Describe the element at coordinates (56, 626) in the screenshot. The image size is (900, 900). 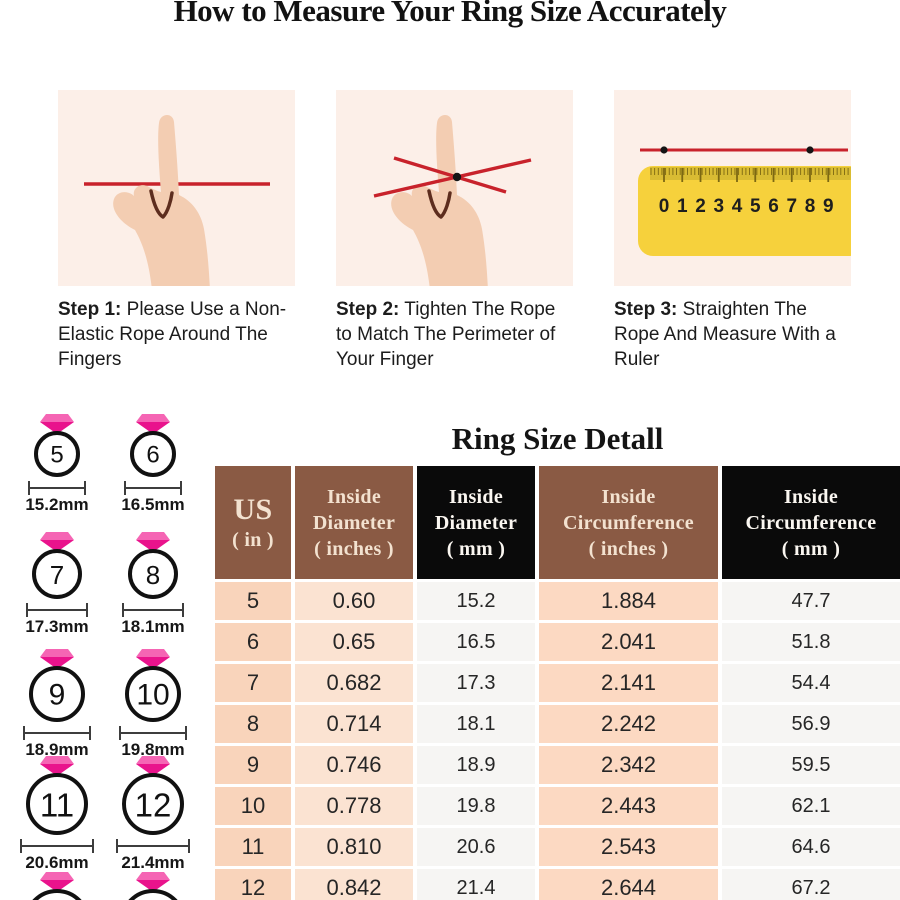
I see `ring-mm-label: 17.3mm` at that location.